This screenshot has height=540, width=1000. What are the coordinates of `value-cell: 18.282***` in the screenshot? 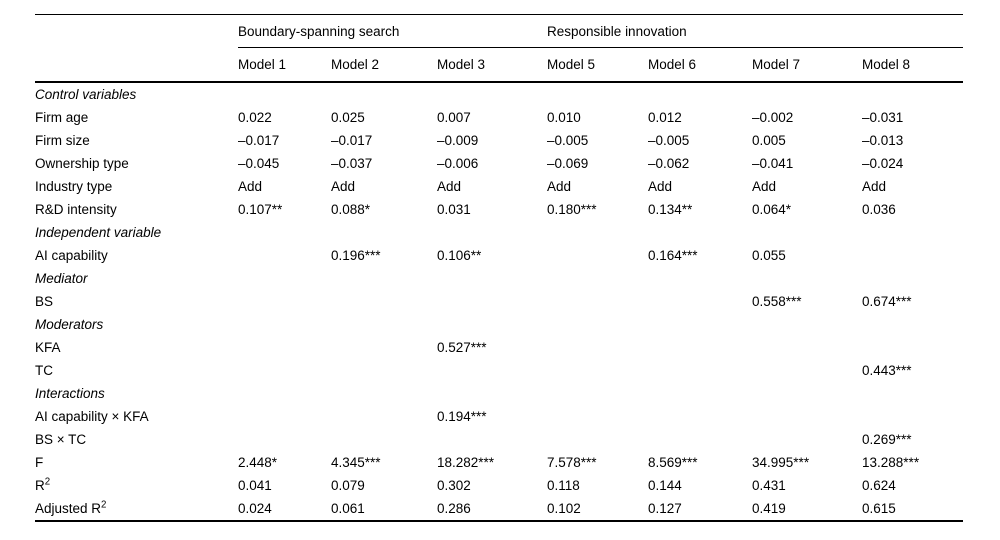 It's located at (466, 462).